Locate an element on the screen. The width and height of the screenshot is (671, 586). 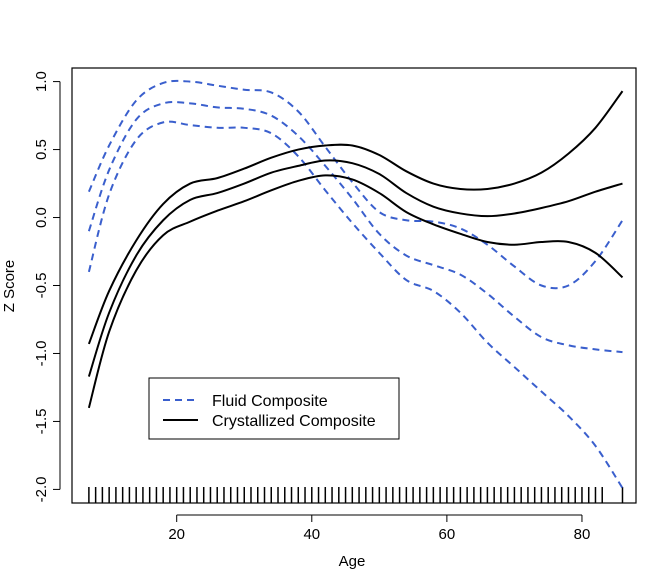
legend-box is located at coordinates (274, 408).